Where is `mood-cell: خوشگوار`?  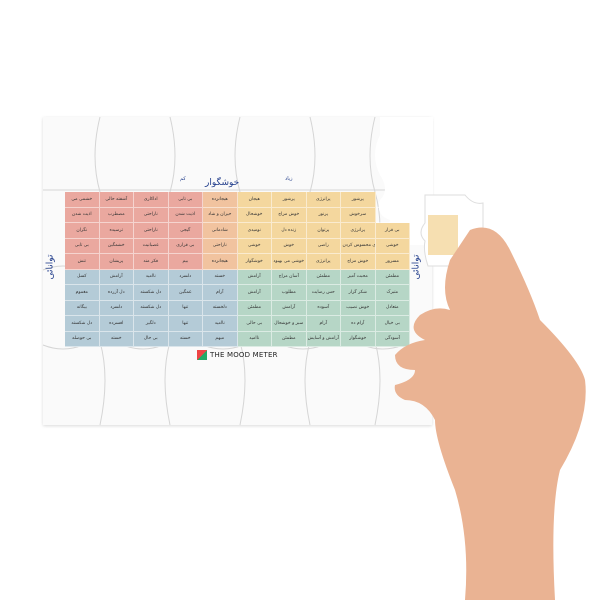
mood-cell: خوشگوار is located at coordinates (254, 262).